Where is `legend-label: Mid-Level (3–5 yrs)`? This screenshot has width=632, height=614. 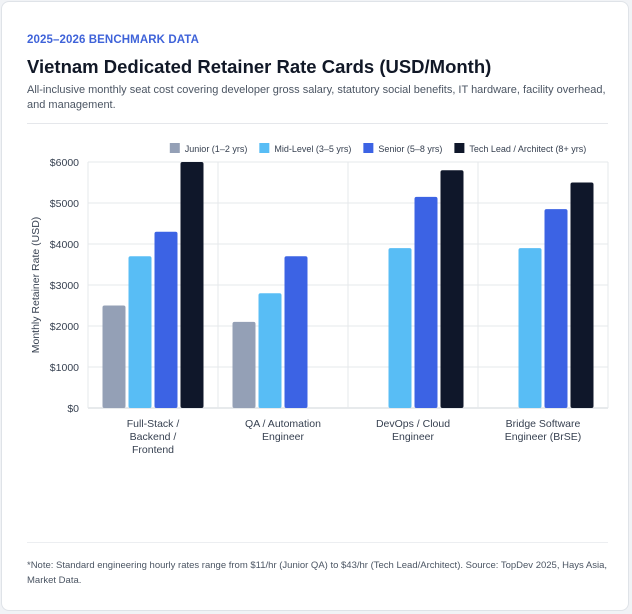 legend-label: Mid-Level (3–5 yrs) is located at coordinates (312, 149).